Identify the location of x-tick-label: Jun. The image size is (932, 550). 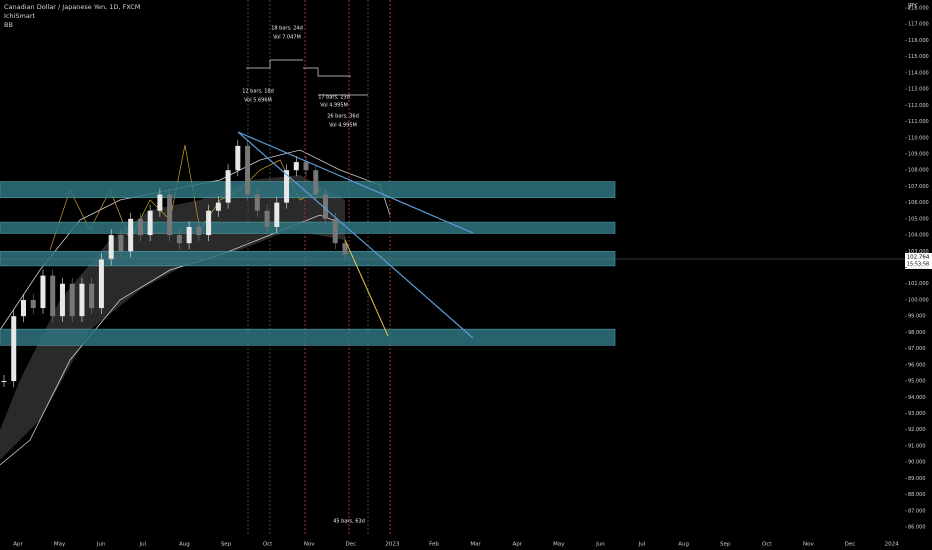
(600, 545).